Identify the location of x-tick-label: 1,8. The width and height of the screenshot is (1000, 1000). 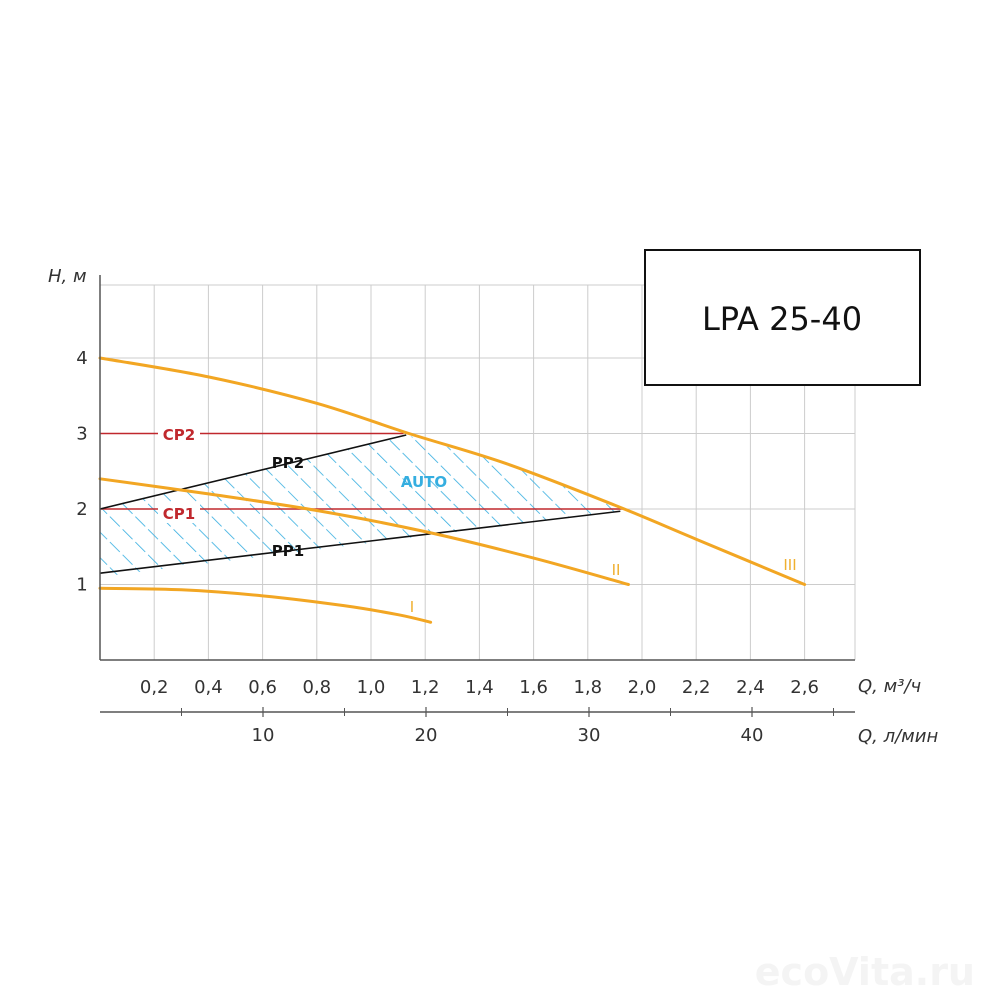
(587, 687).